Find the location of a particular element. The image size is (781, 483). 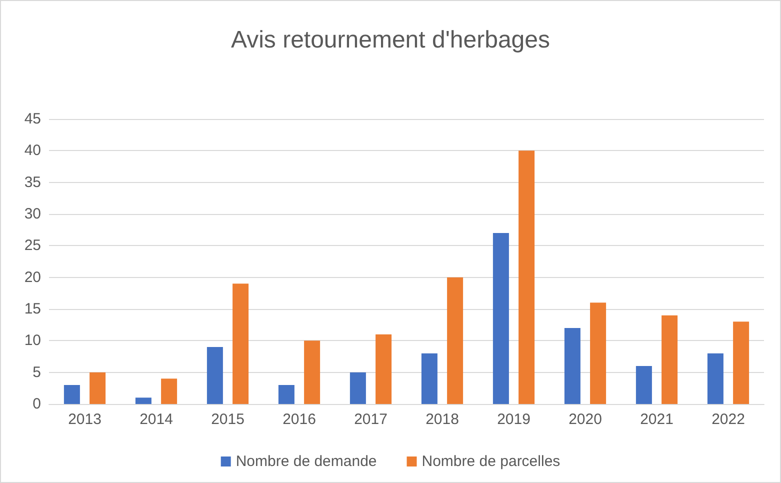

y-tick-label: 5 is located at coordinates (36, 372).